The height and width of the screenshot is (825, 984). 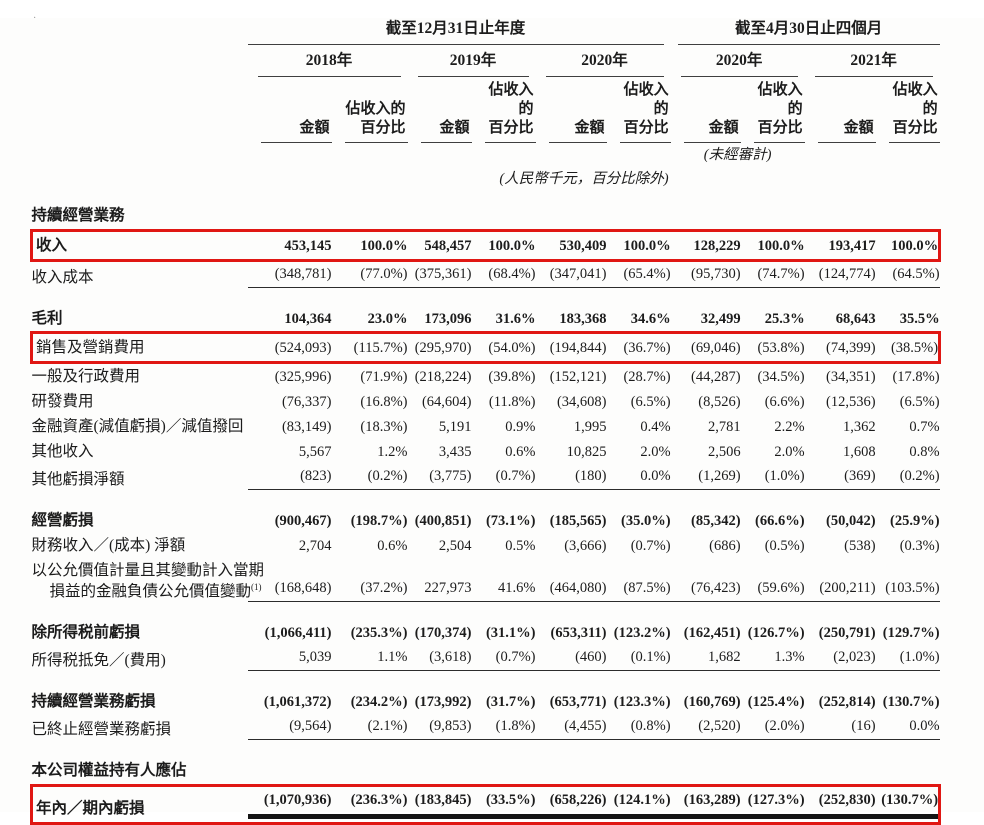 I want to click on cell-value: (295,970), so click(x=439, y=347).